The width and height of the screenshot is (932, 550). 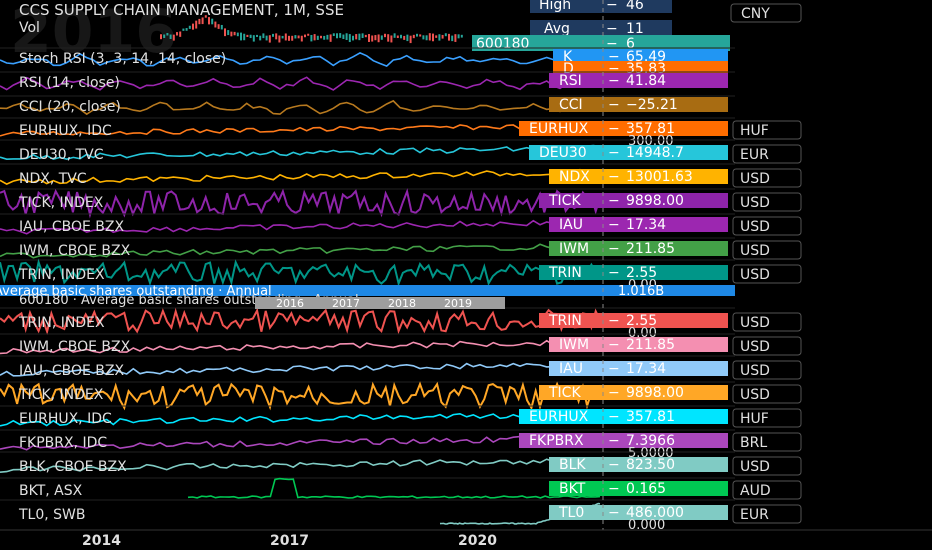 I want to click on badge-symbol: DEU30, so click(x=563, y=153).